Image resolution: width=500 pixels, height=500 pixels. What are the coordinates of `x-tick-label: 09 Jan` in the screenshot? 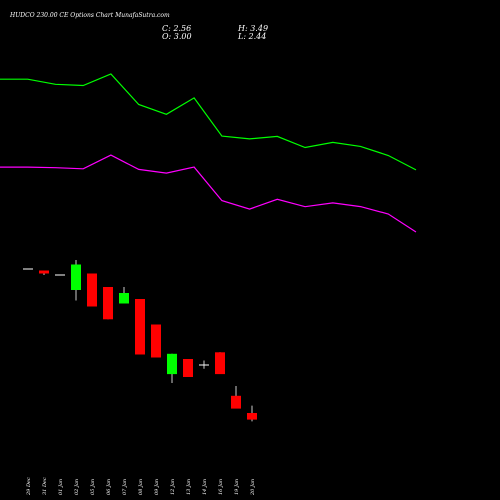 It's located at (157, 487).